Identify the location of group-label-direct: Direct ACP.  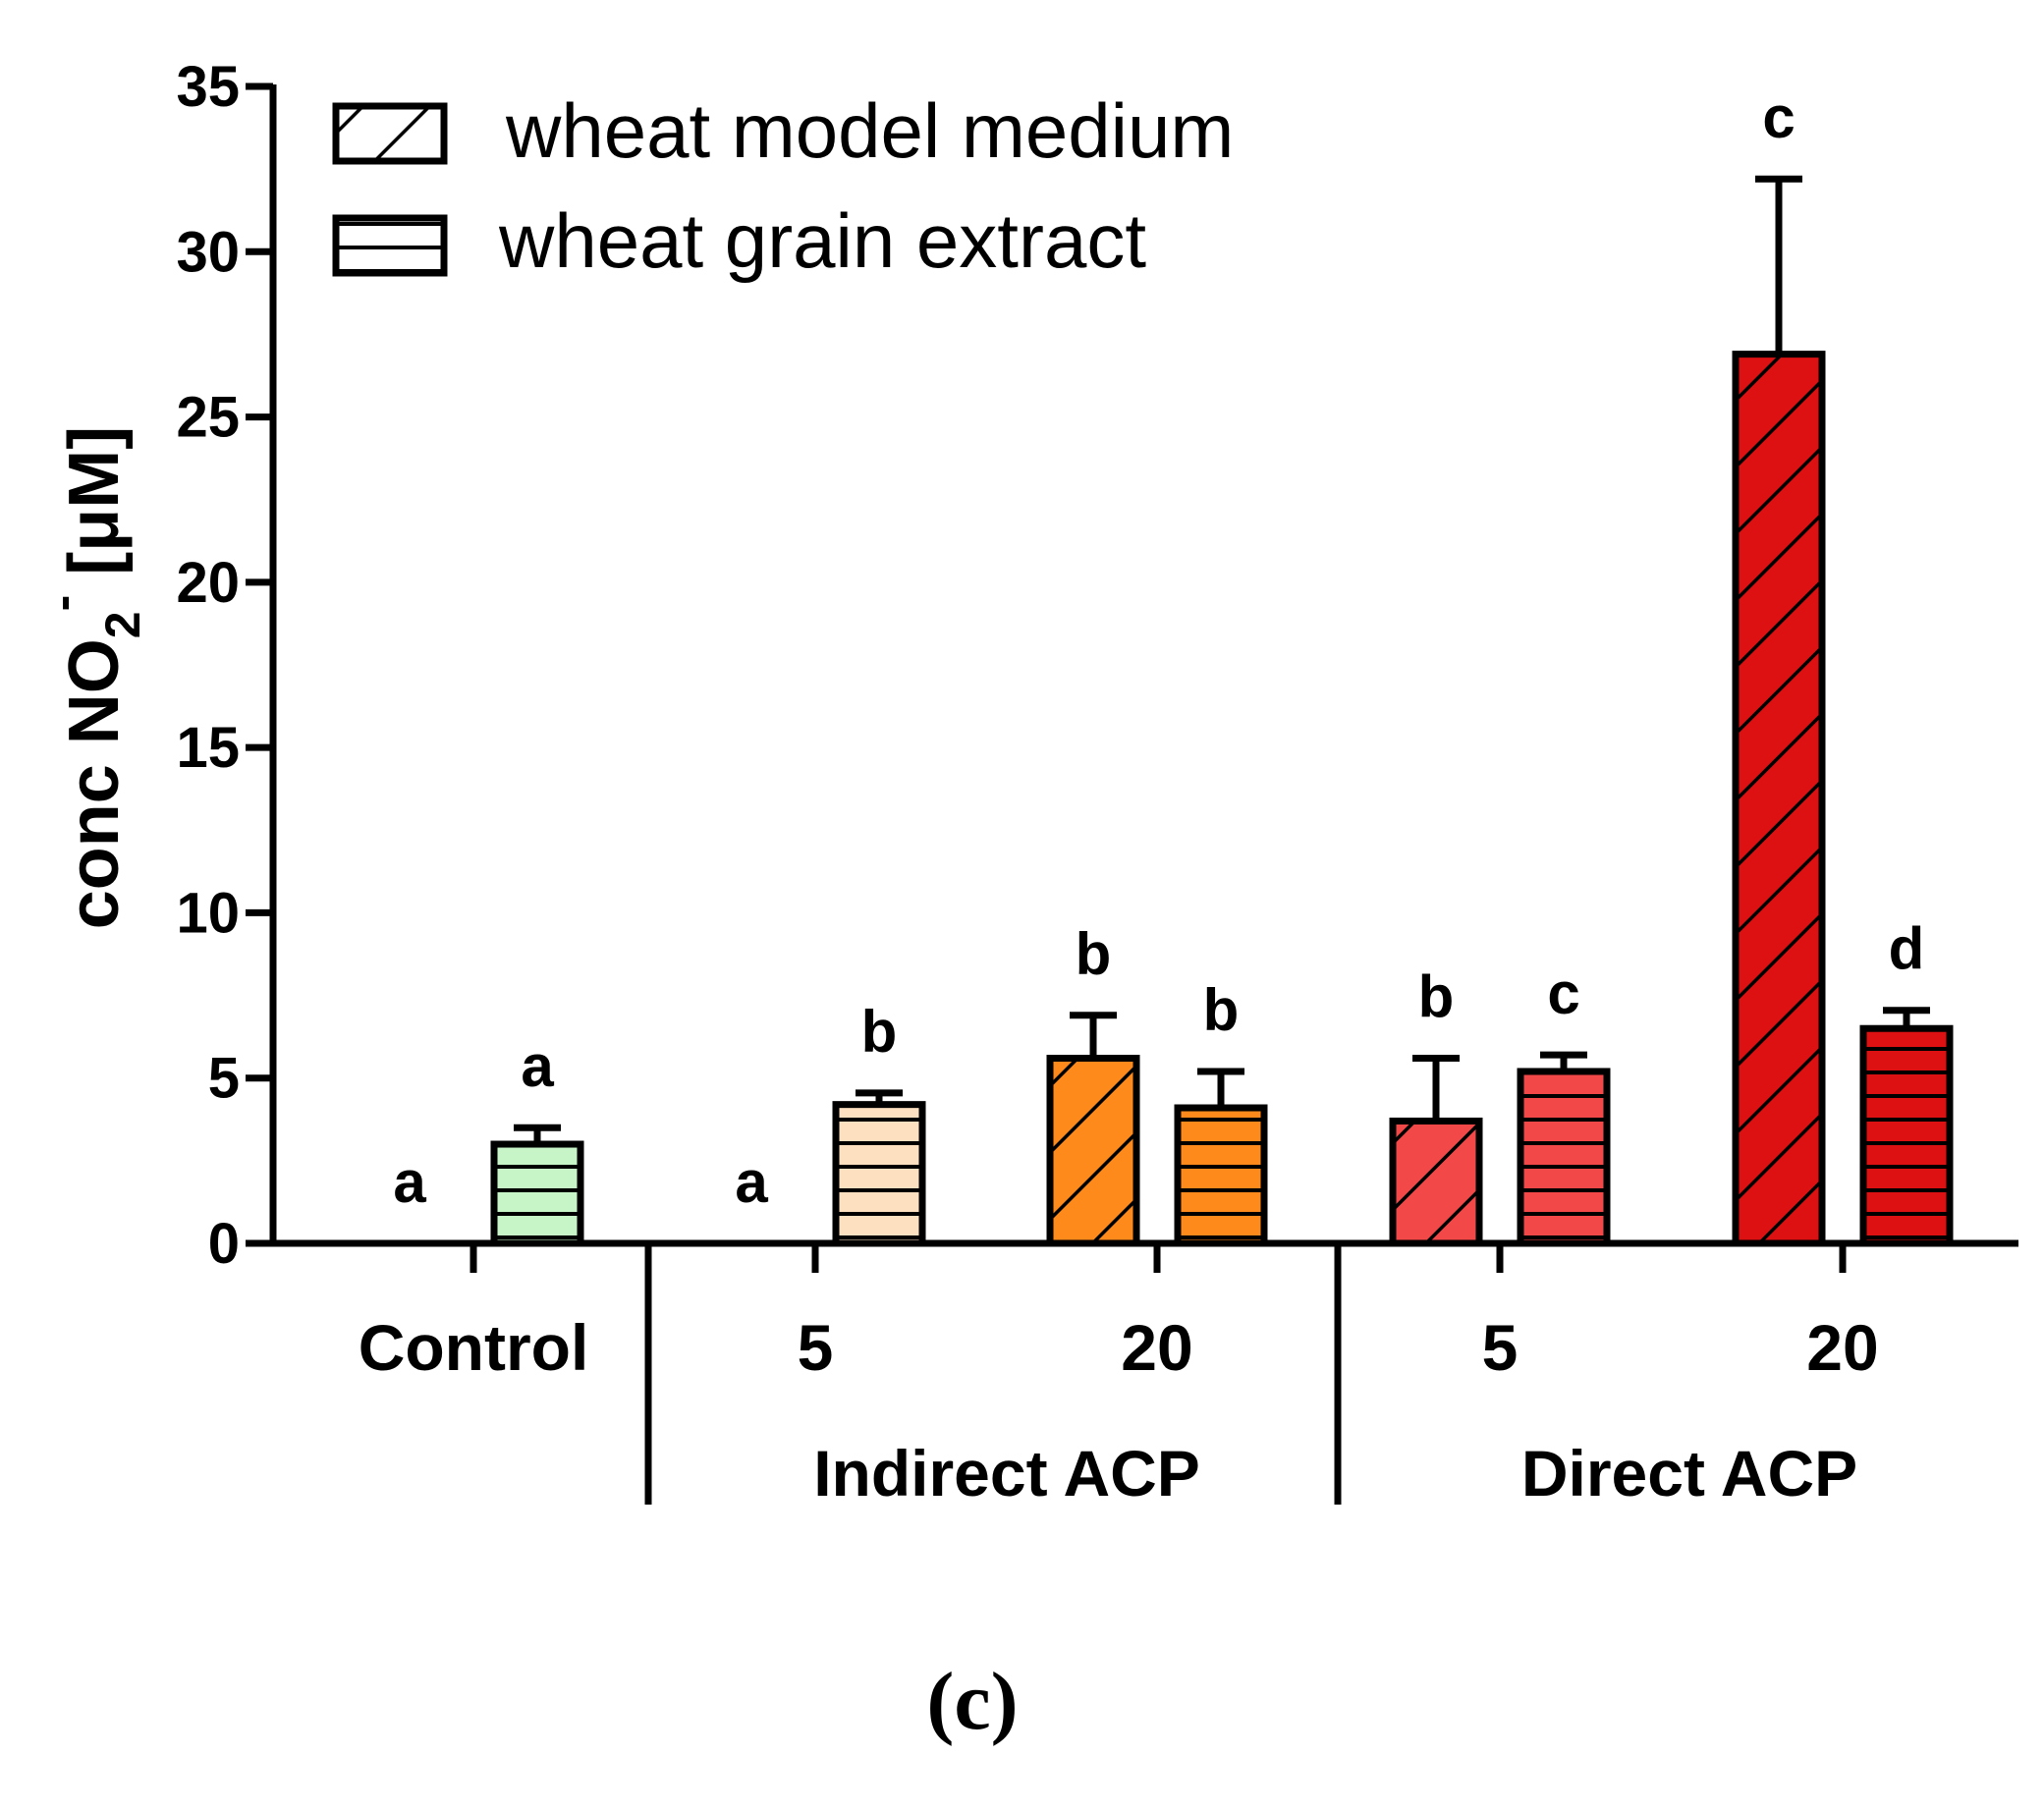
(1689, 1473).